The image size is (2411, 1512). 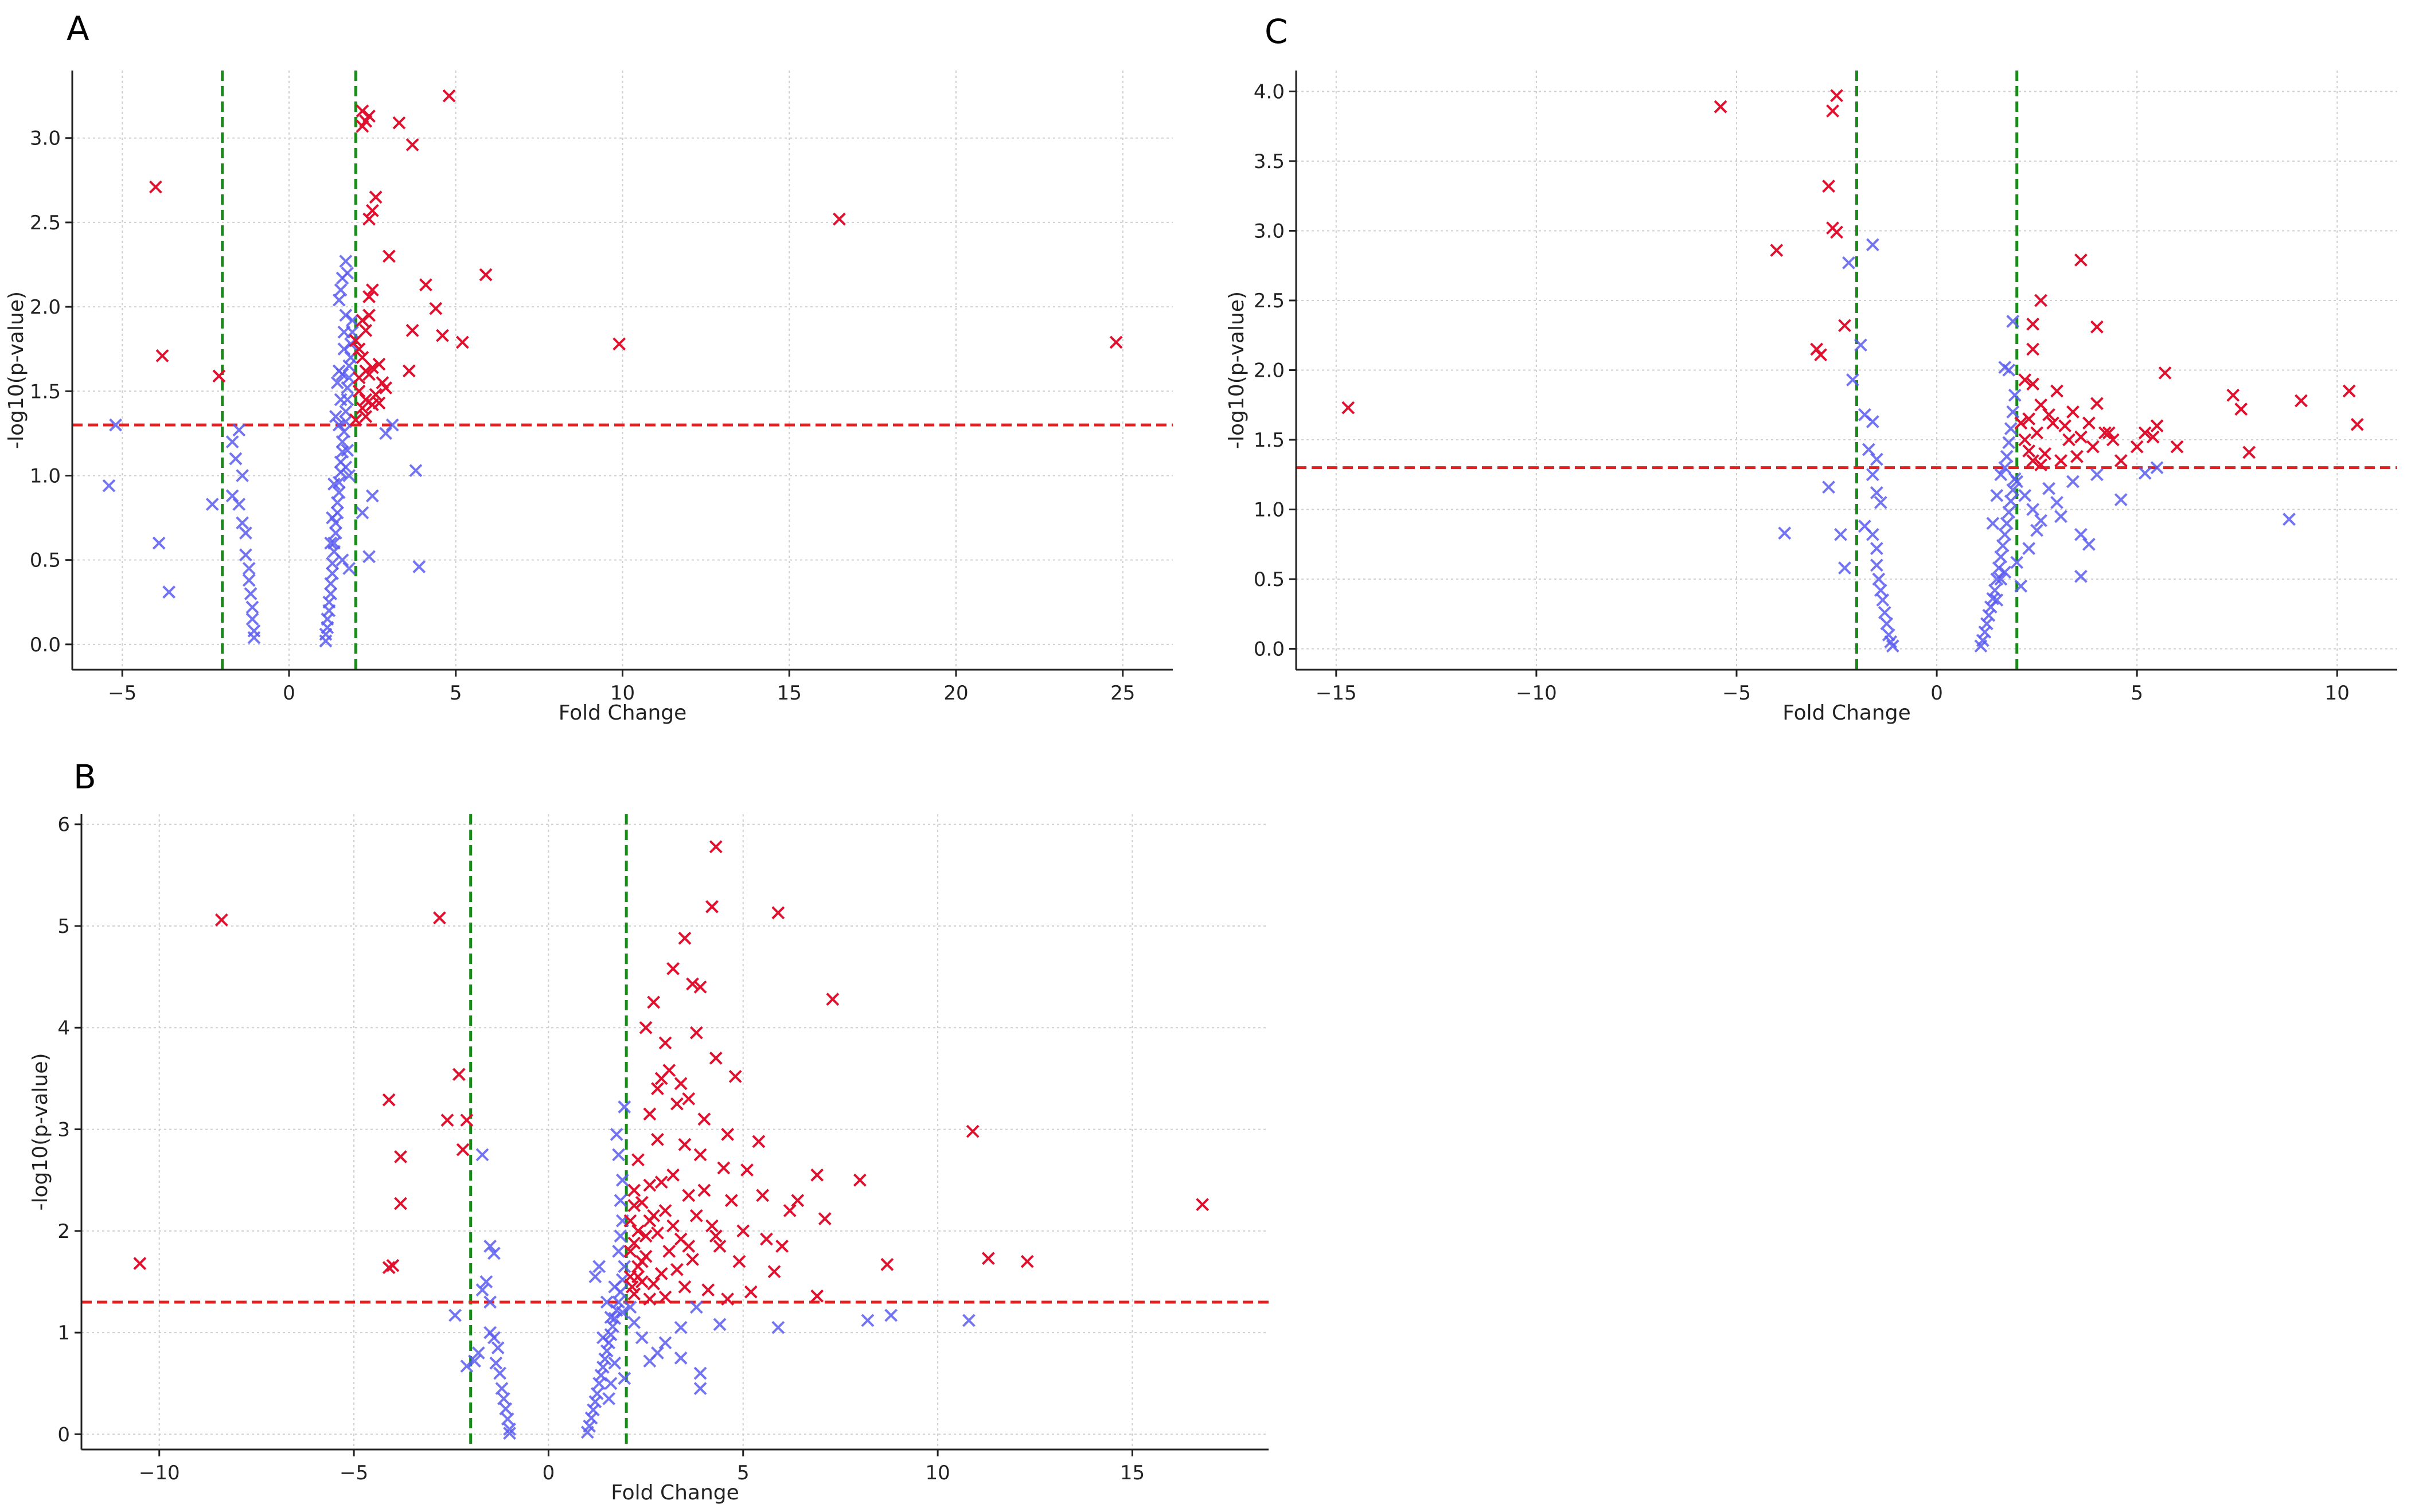 I want to click on nonsignificant-points-a, so click(x=264, y=451).